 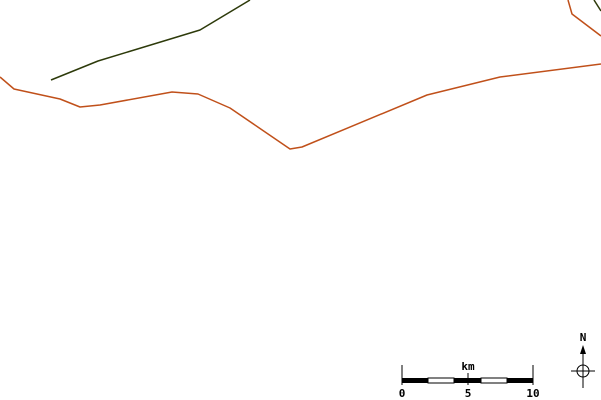 I want to click on dark-route-fragment, so click(x=597, y=6).